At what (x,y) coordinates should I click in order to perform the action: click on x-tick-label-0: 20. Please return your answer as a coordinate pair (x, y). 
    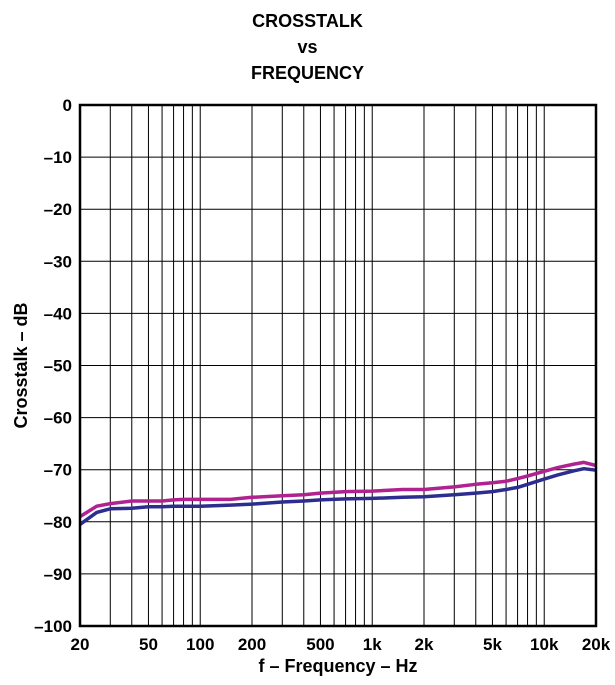
    Looking at the image, I should click on (80, 644).